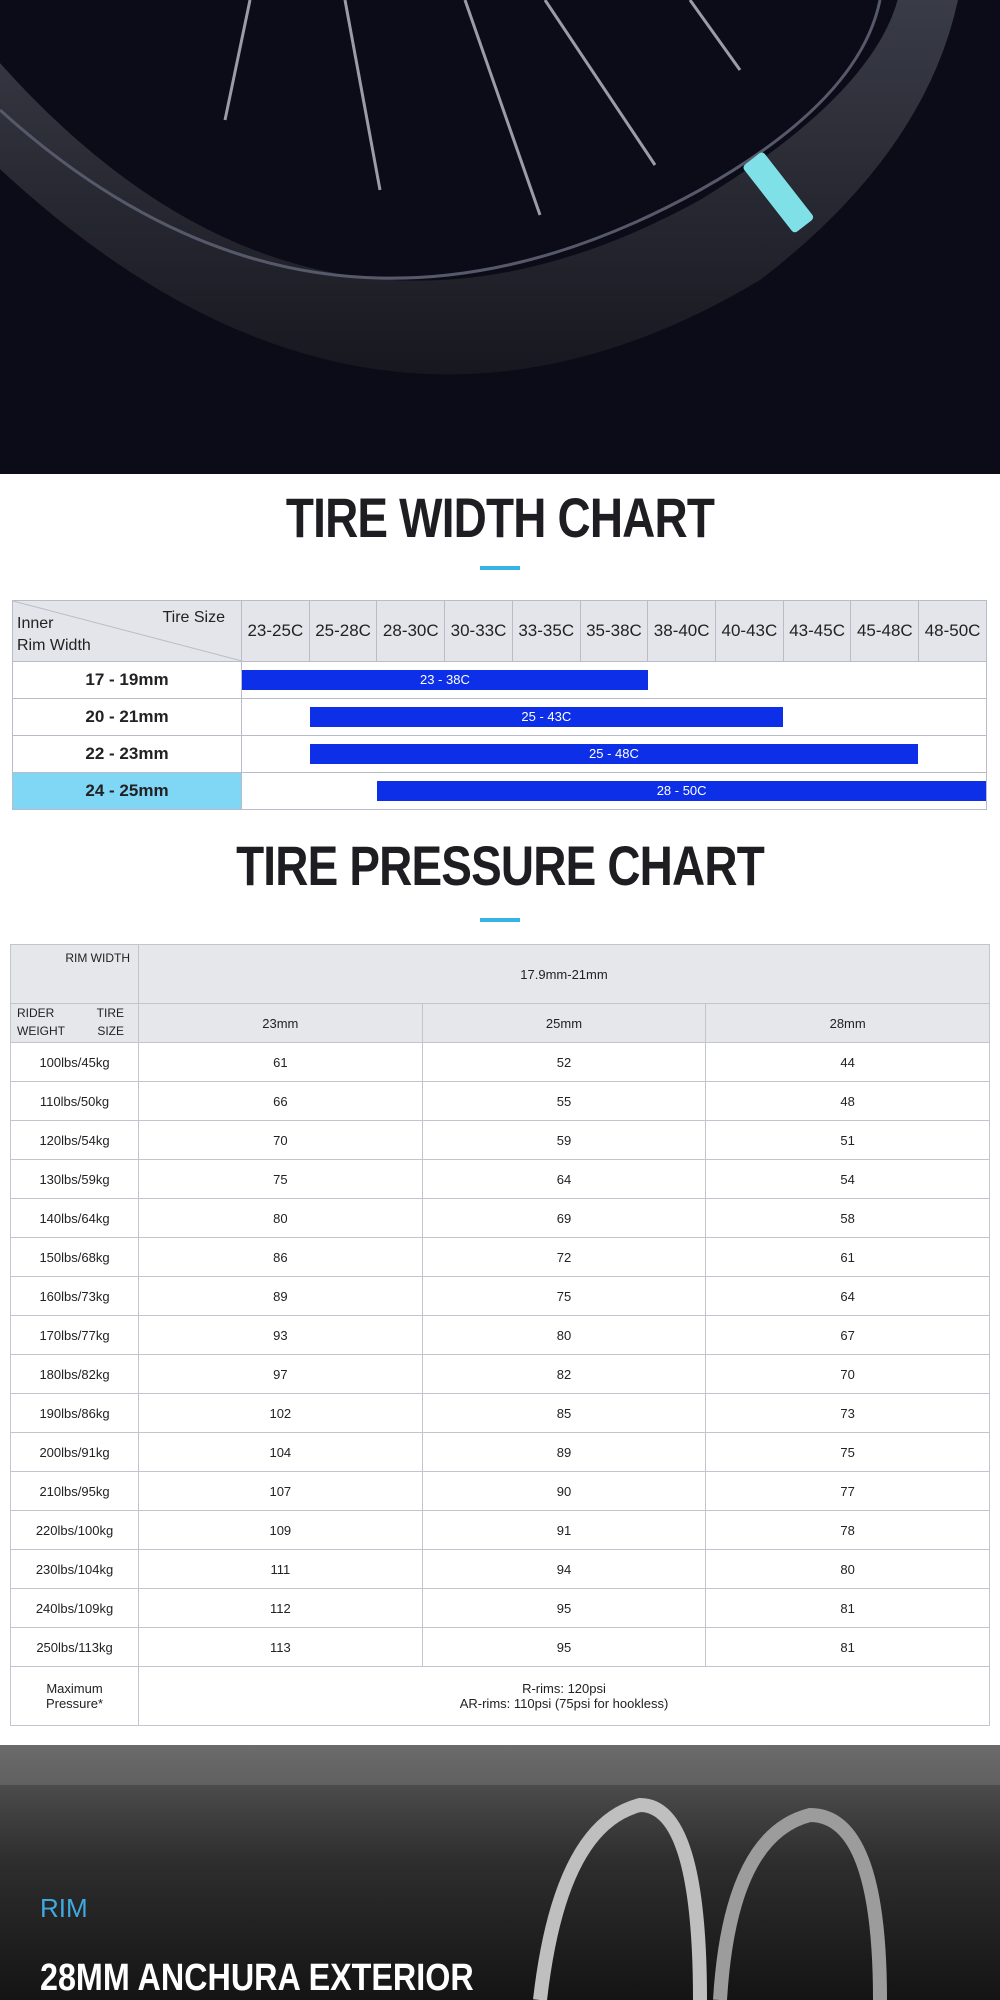  What do you see at coordinates (445, 680) in the screenshot?
I see `range-bar: 23 - 38C` at bounding box center [445, 680].